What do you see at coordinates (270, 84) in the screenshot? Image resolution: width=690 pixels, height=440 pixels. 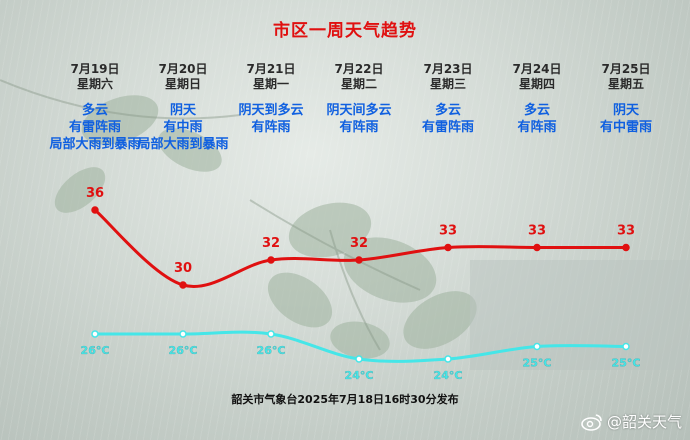 I see `day-weekday: 星期一` at bounding box center [270, 84].